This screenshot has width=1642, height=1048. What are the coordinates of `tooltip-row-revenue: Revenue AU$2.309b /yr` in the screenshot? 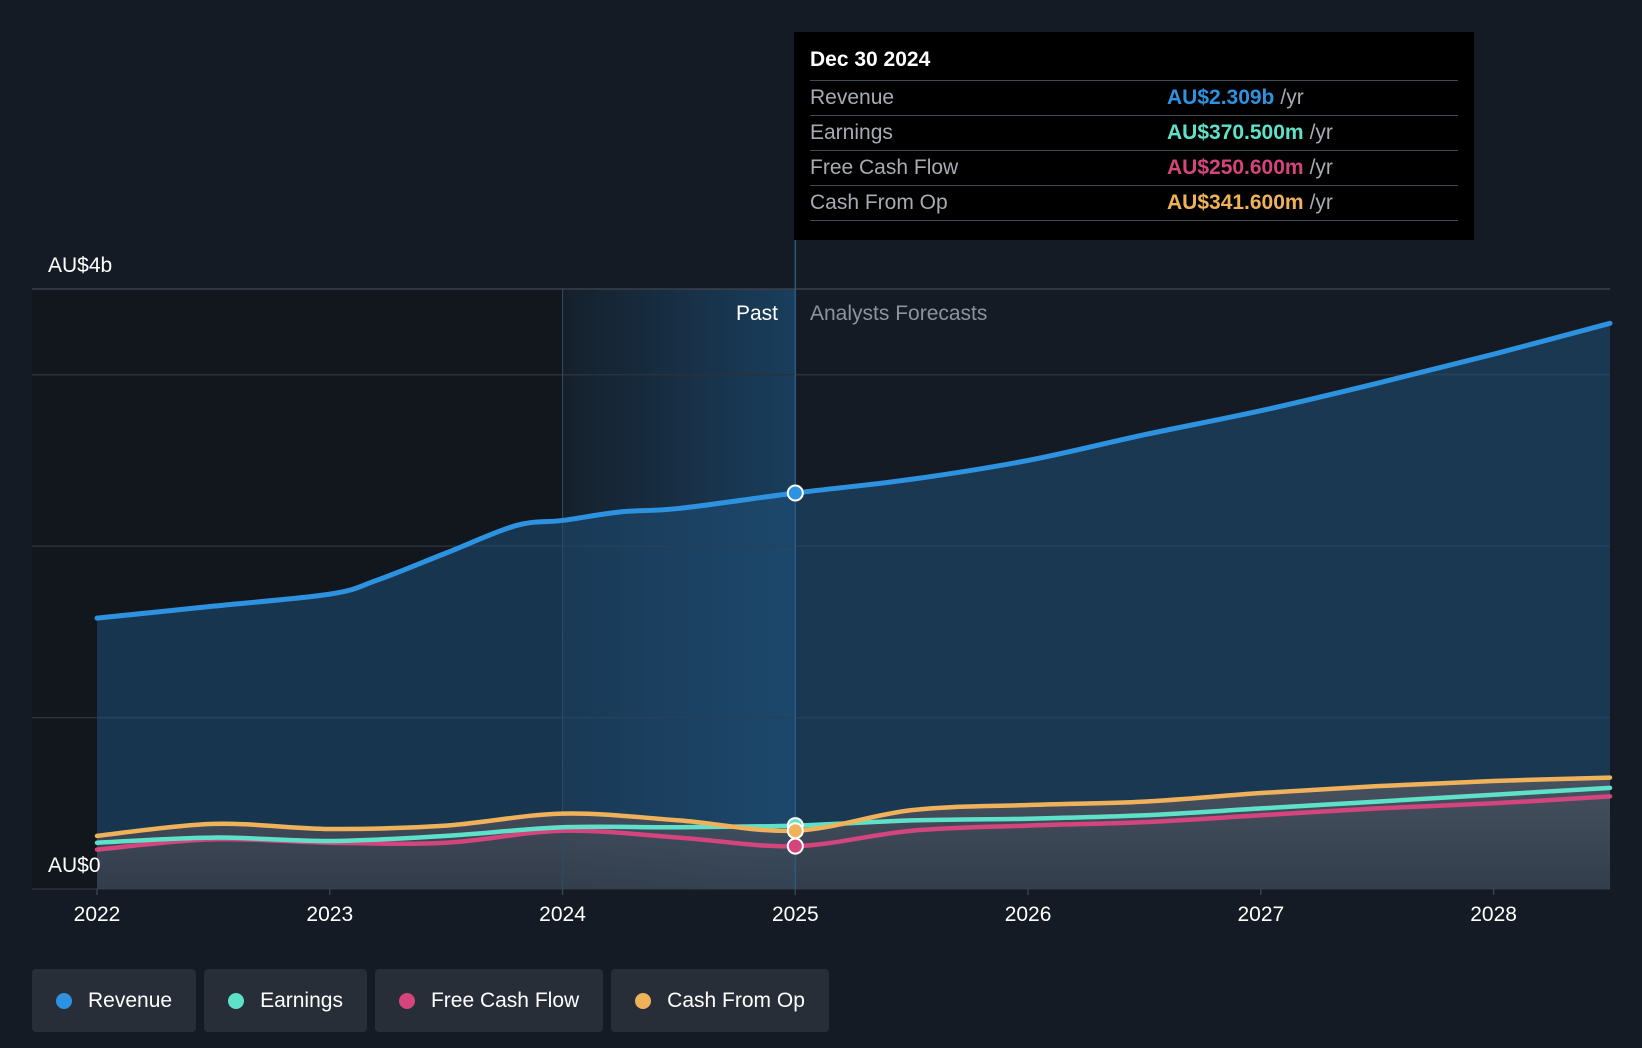 It's located at (1134, 97).